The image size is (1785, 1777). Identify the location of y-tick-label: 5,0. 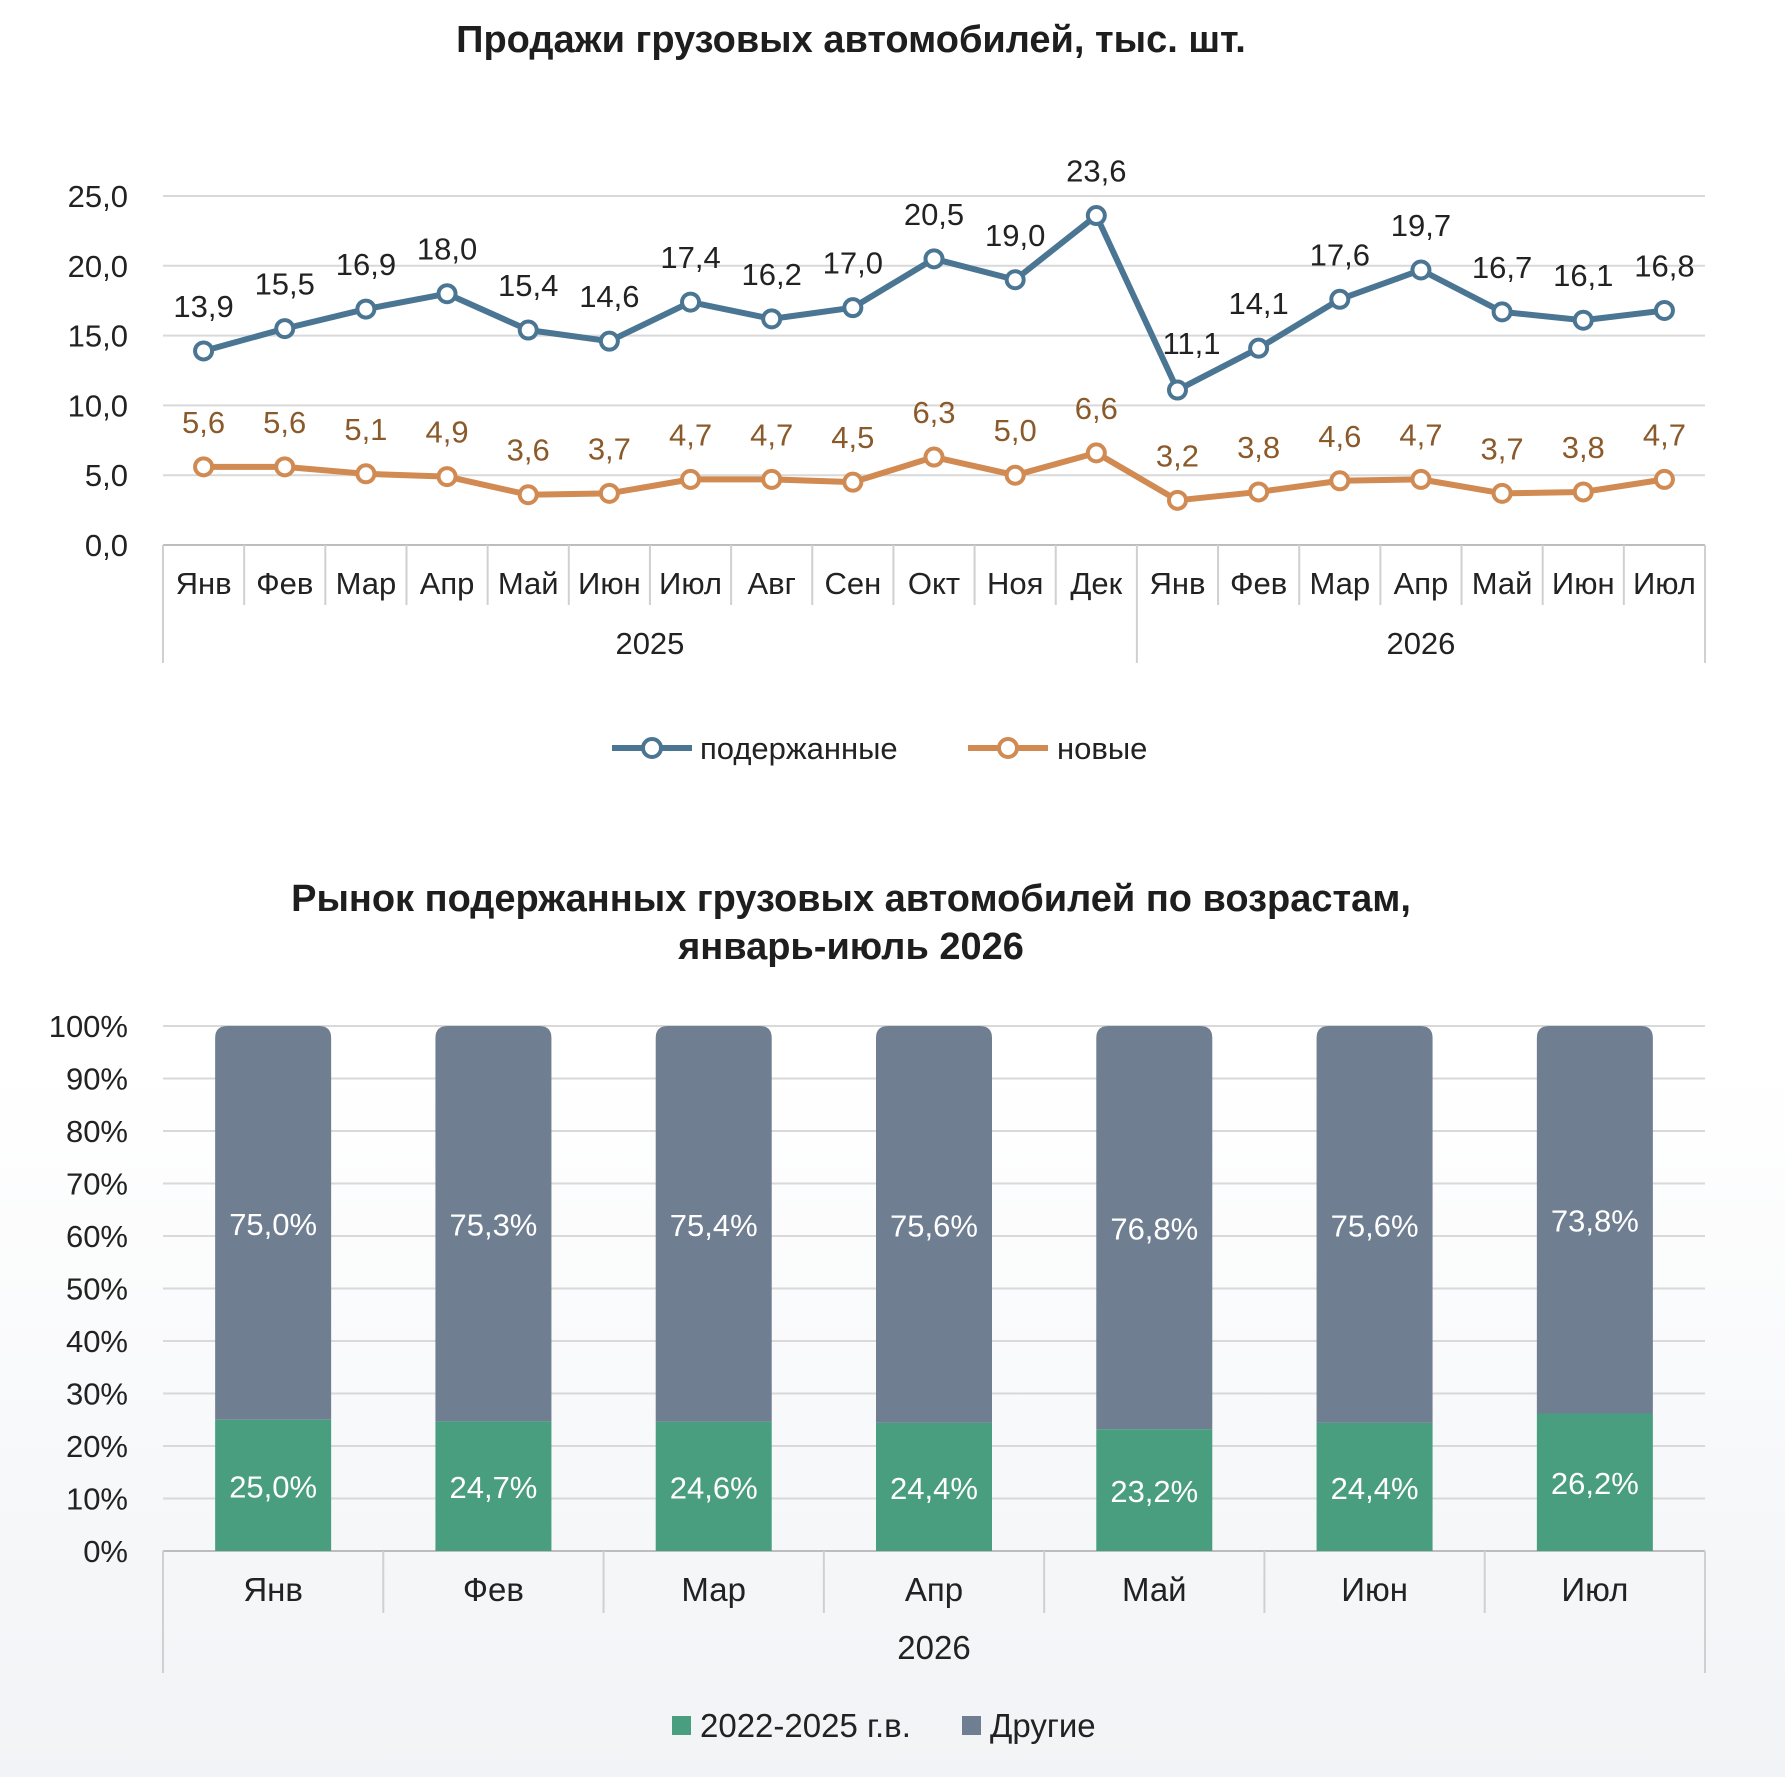
(106, 475).